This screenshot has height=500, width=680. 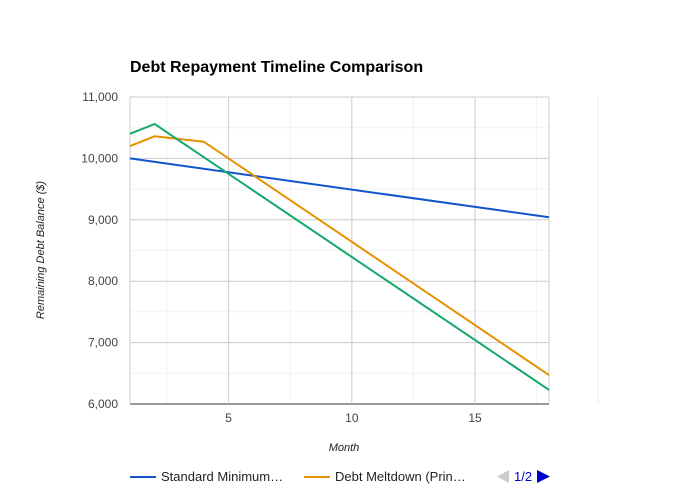 I want to click on y-tick-label: 9,000, so click(x=103, y=220).